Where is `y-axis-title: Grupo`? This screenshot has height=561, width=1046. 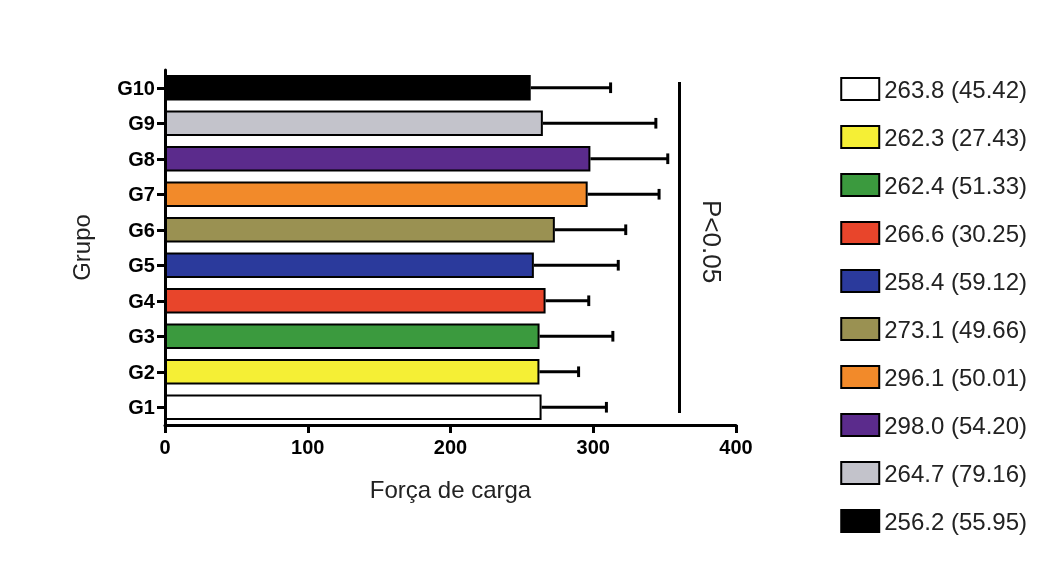
y-axis-title: Grupo is located at coordinates (81, 247).